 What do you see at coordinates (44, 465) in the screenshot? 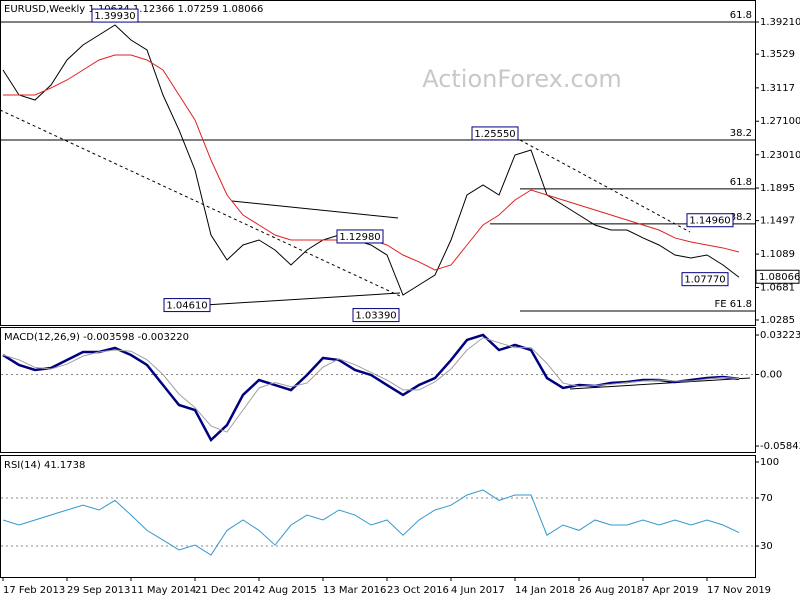
I see `rsi-title: RSI(14) 41.1738` at bounding box center [44, 465].